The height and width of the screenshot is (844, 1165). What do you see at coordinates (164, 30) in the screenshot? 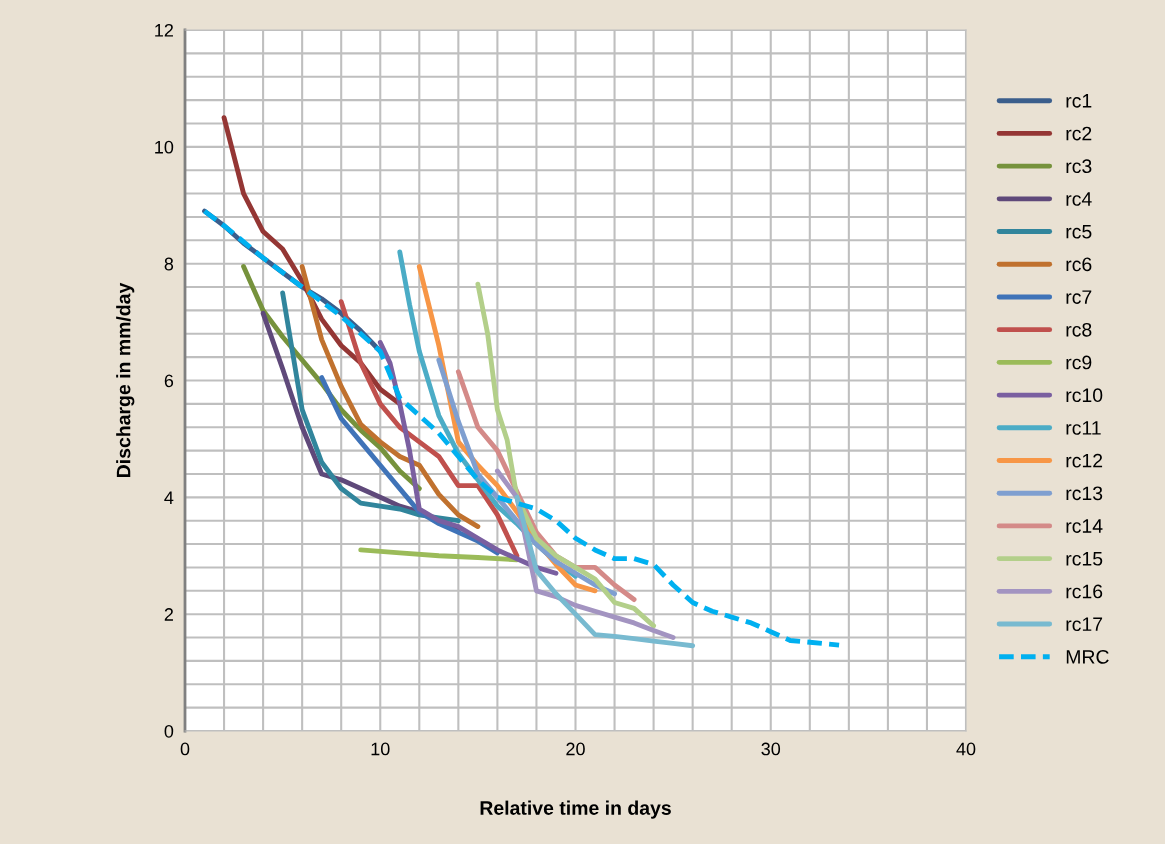
I see `y-tick-label: 12` at bounding box center [164, 30].